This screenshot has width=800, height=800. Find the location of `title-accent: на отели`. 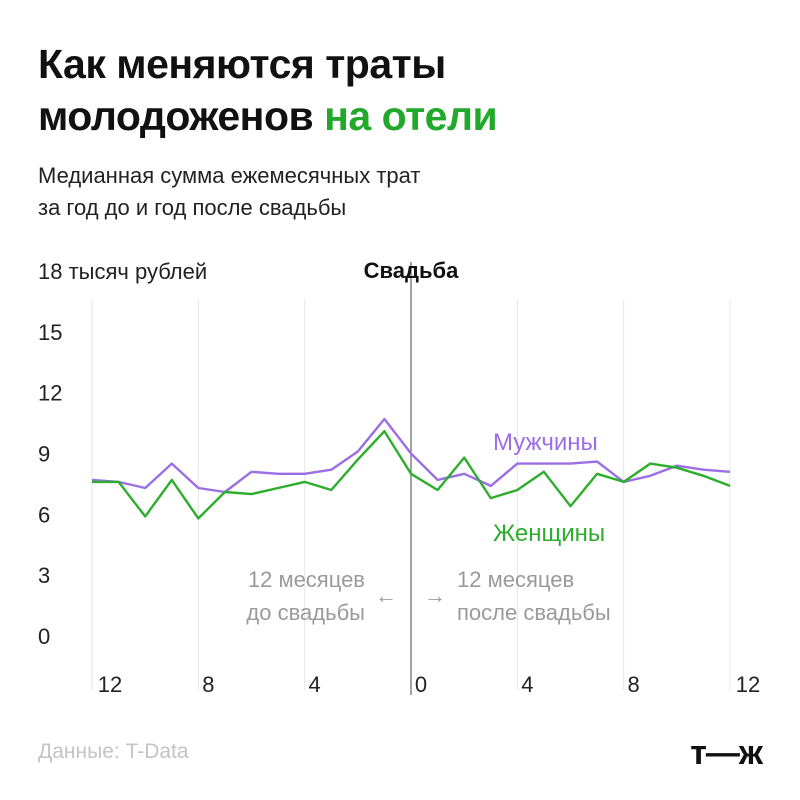

title-accent: на отели is located at coordinates (411, 116).